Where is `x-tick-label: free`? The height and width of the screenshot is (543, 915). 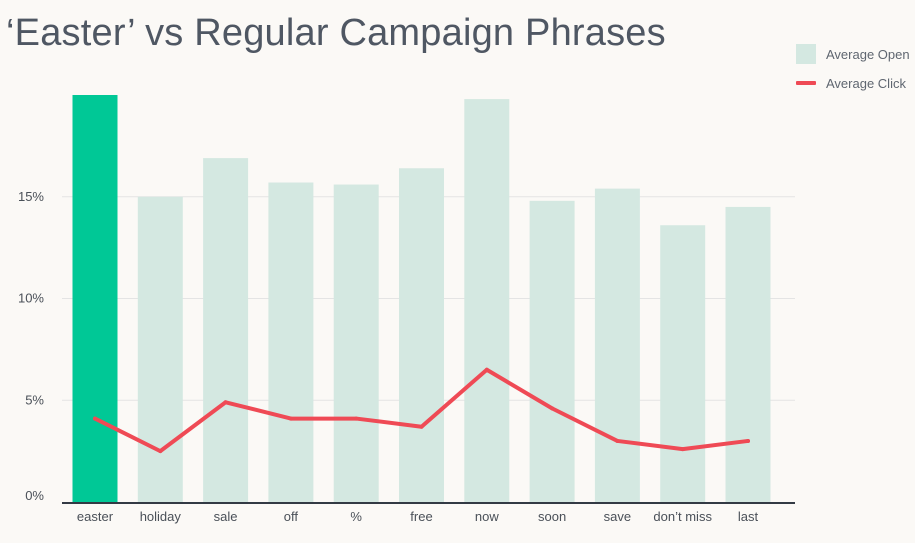
x-tick-label: free is located at coordinates (421, 516).